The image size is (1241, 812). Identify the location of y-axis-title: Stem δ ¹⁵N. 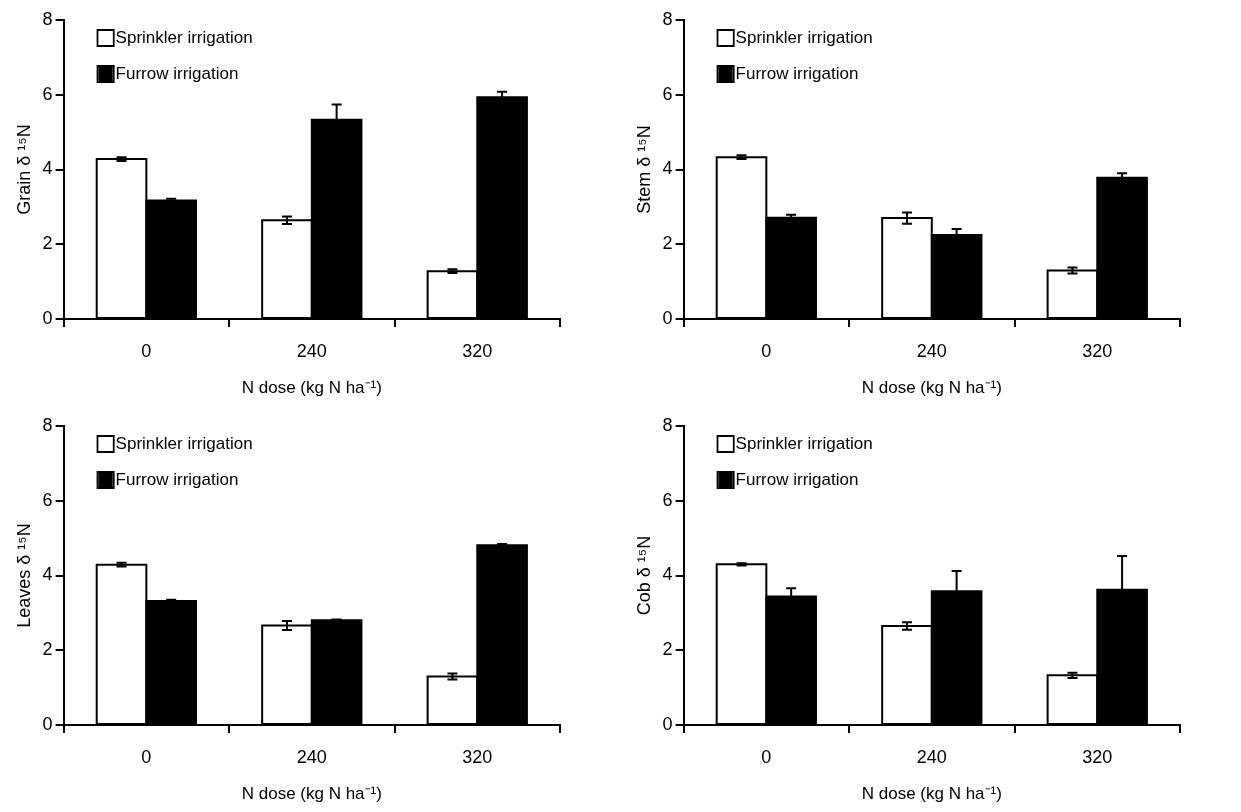
(643, 169).